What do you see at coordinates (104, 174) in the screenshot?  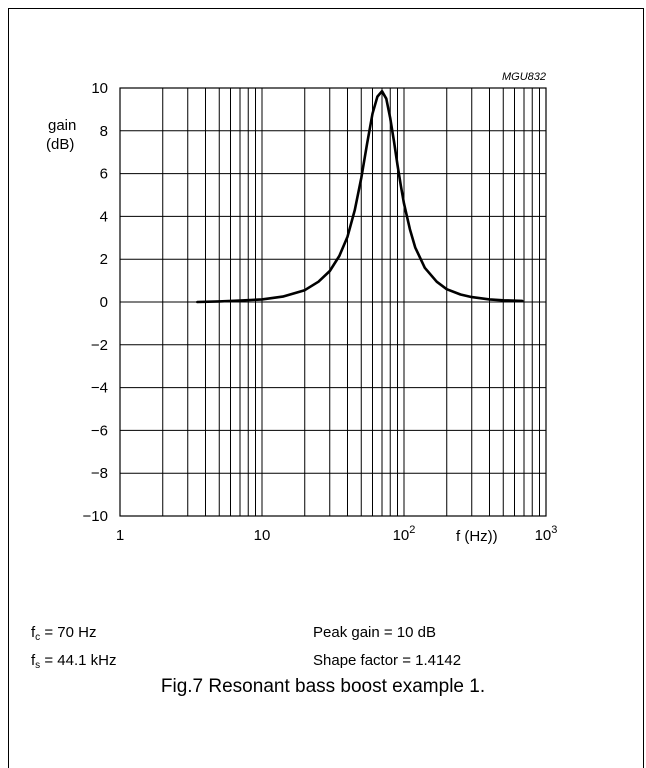 I see `y-tick-label: 6` at bounding box center [104, 174].